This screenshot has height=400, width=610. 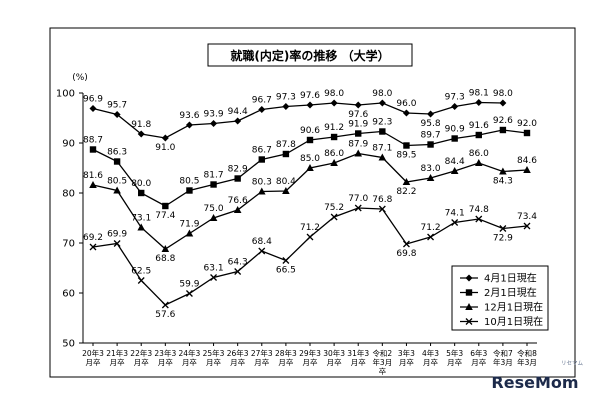 I want to click on data-label: 84.3, so click(x=503, y=182).